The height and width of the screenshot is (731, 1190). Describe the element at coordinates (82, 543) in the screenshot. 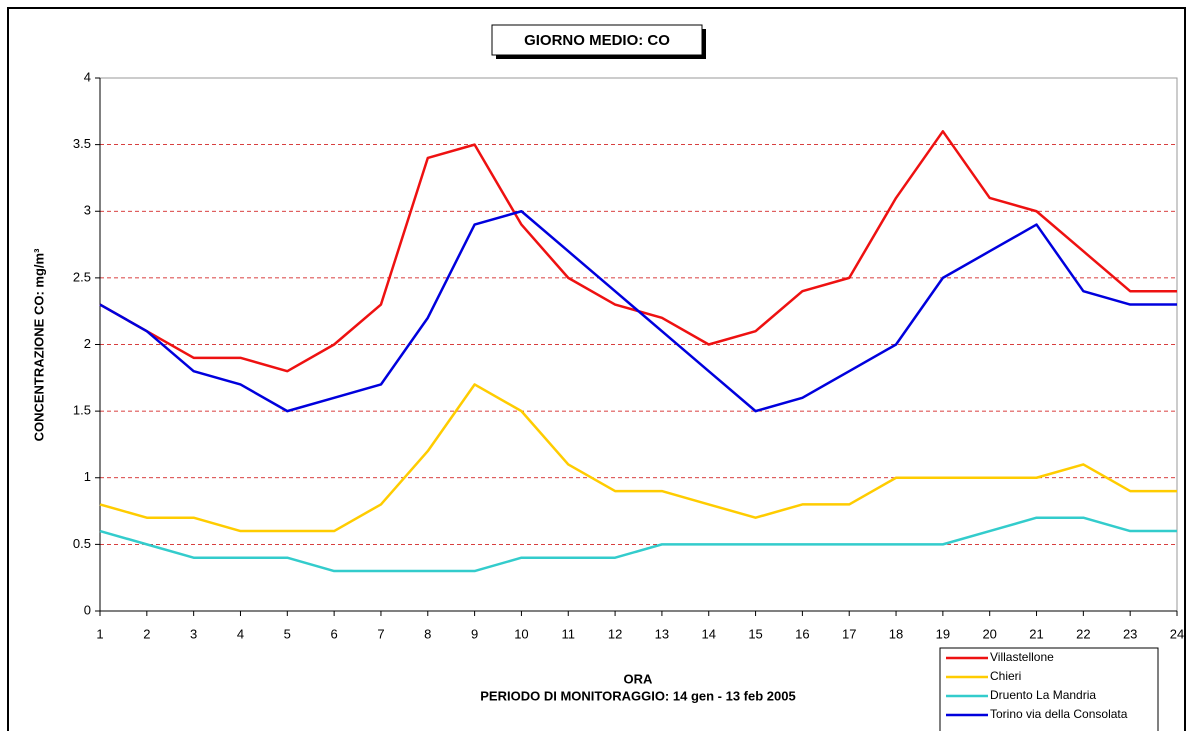

I see `y-tick-label: 0.5` at that location.